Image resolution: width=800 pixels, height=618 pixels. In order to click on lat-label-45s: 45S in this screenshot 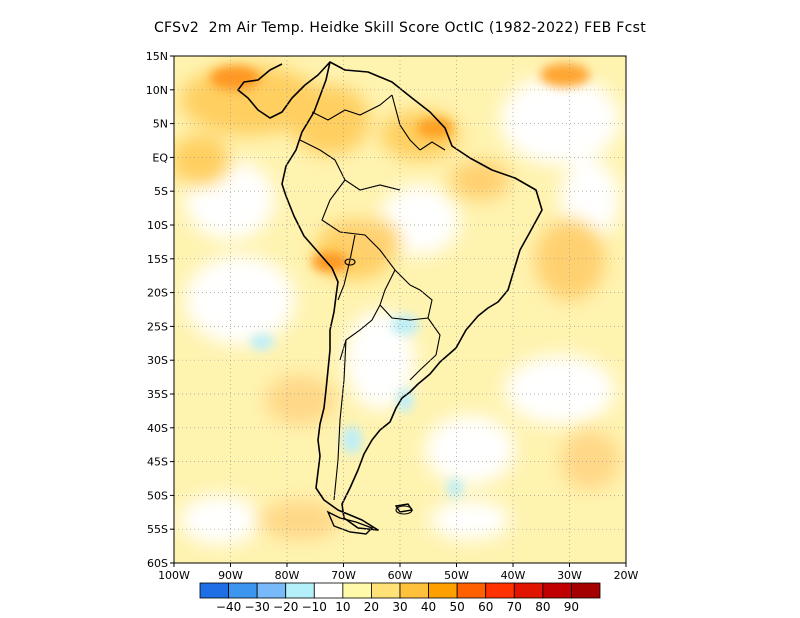, I will do `click(157, 462)`.